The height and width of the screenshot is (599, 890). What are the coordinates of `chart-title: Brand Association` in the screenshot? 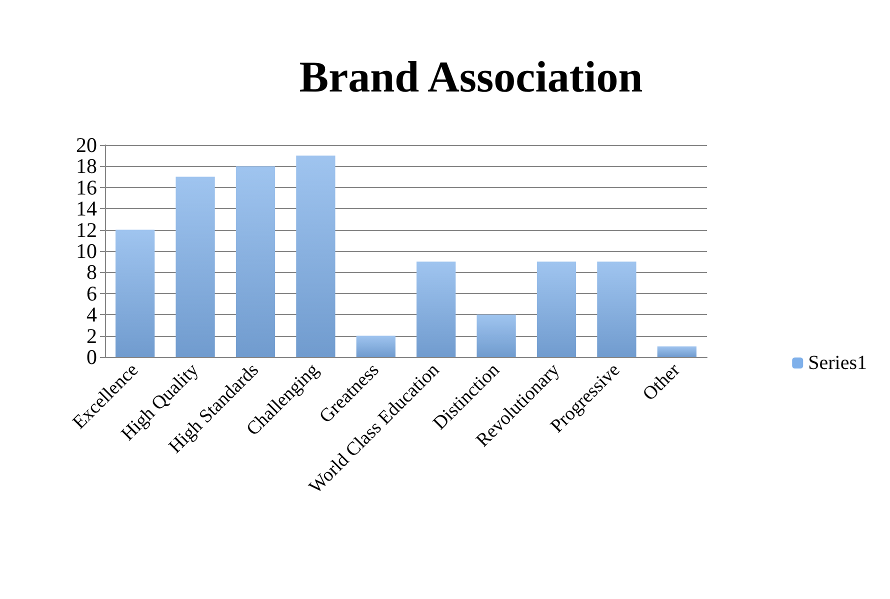 It's located at (471, 77).